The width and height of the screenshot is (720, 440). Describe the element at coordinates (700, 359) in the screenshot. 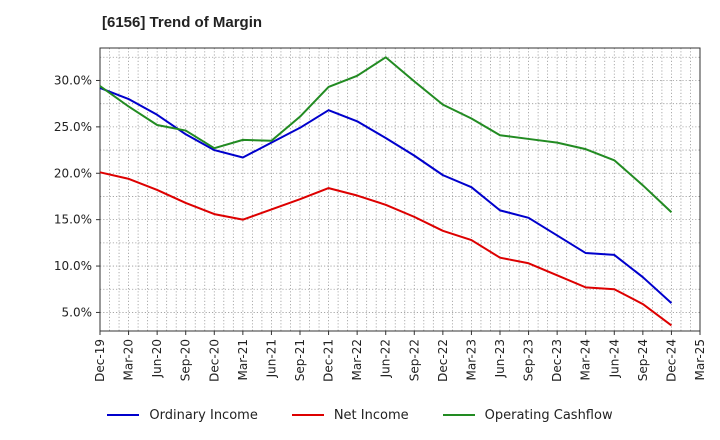

I see `x-tick-label: Mar-25` at that location.